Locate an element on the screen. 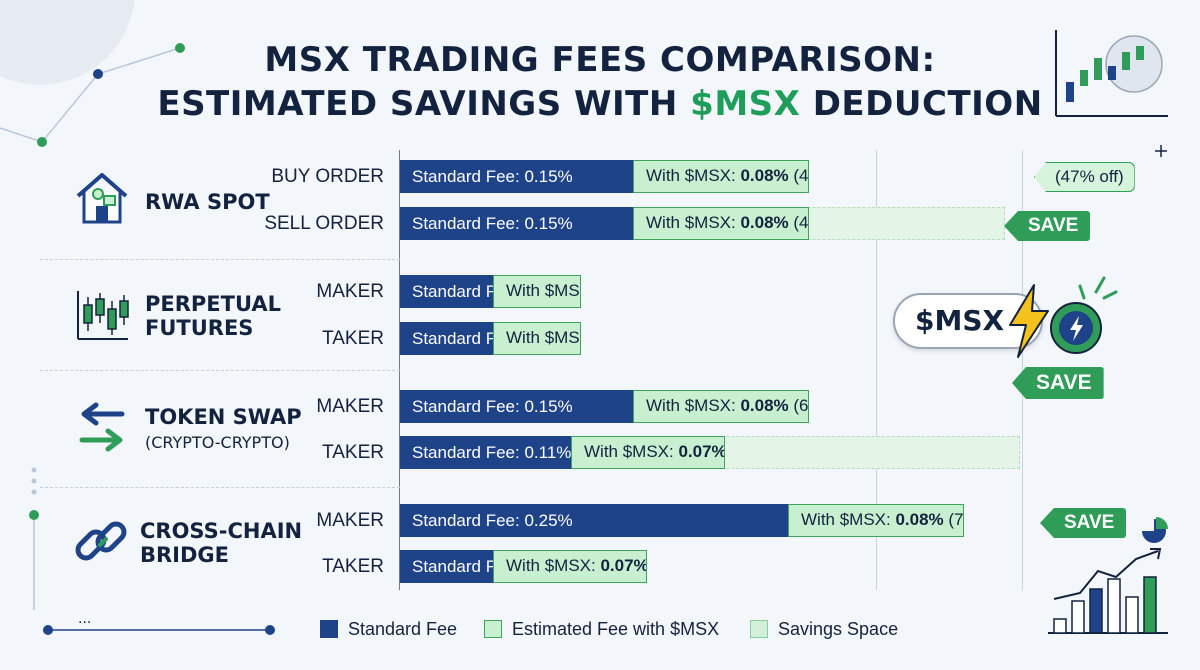  group-subtitle: (CRYPTO-CRYPTO) is located at coordinates (217, 442).